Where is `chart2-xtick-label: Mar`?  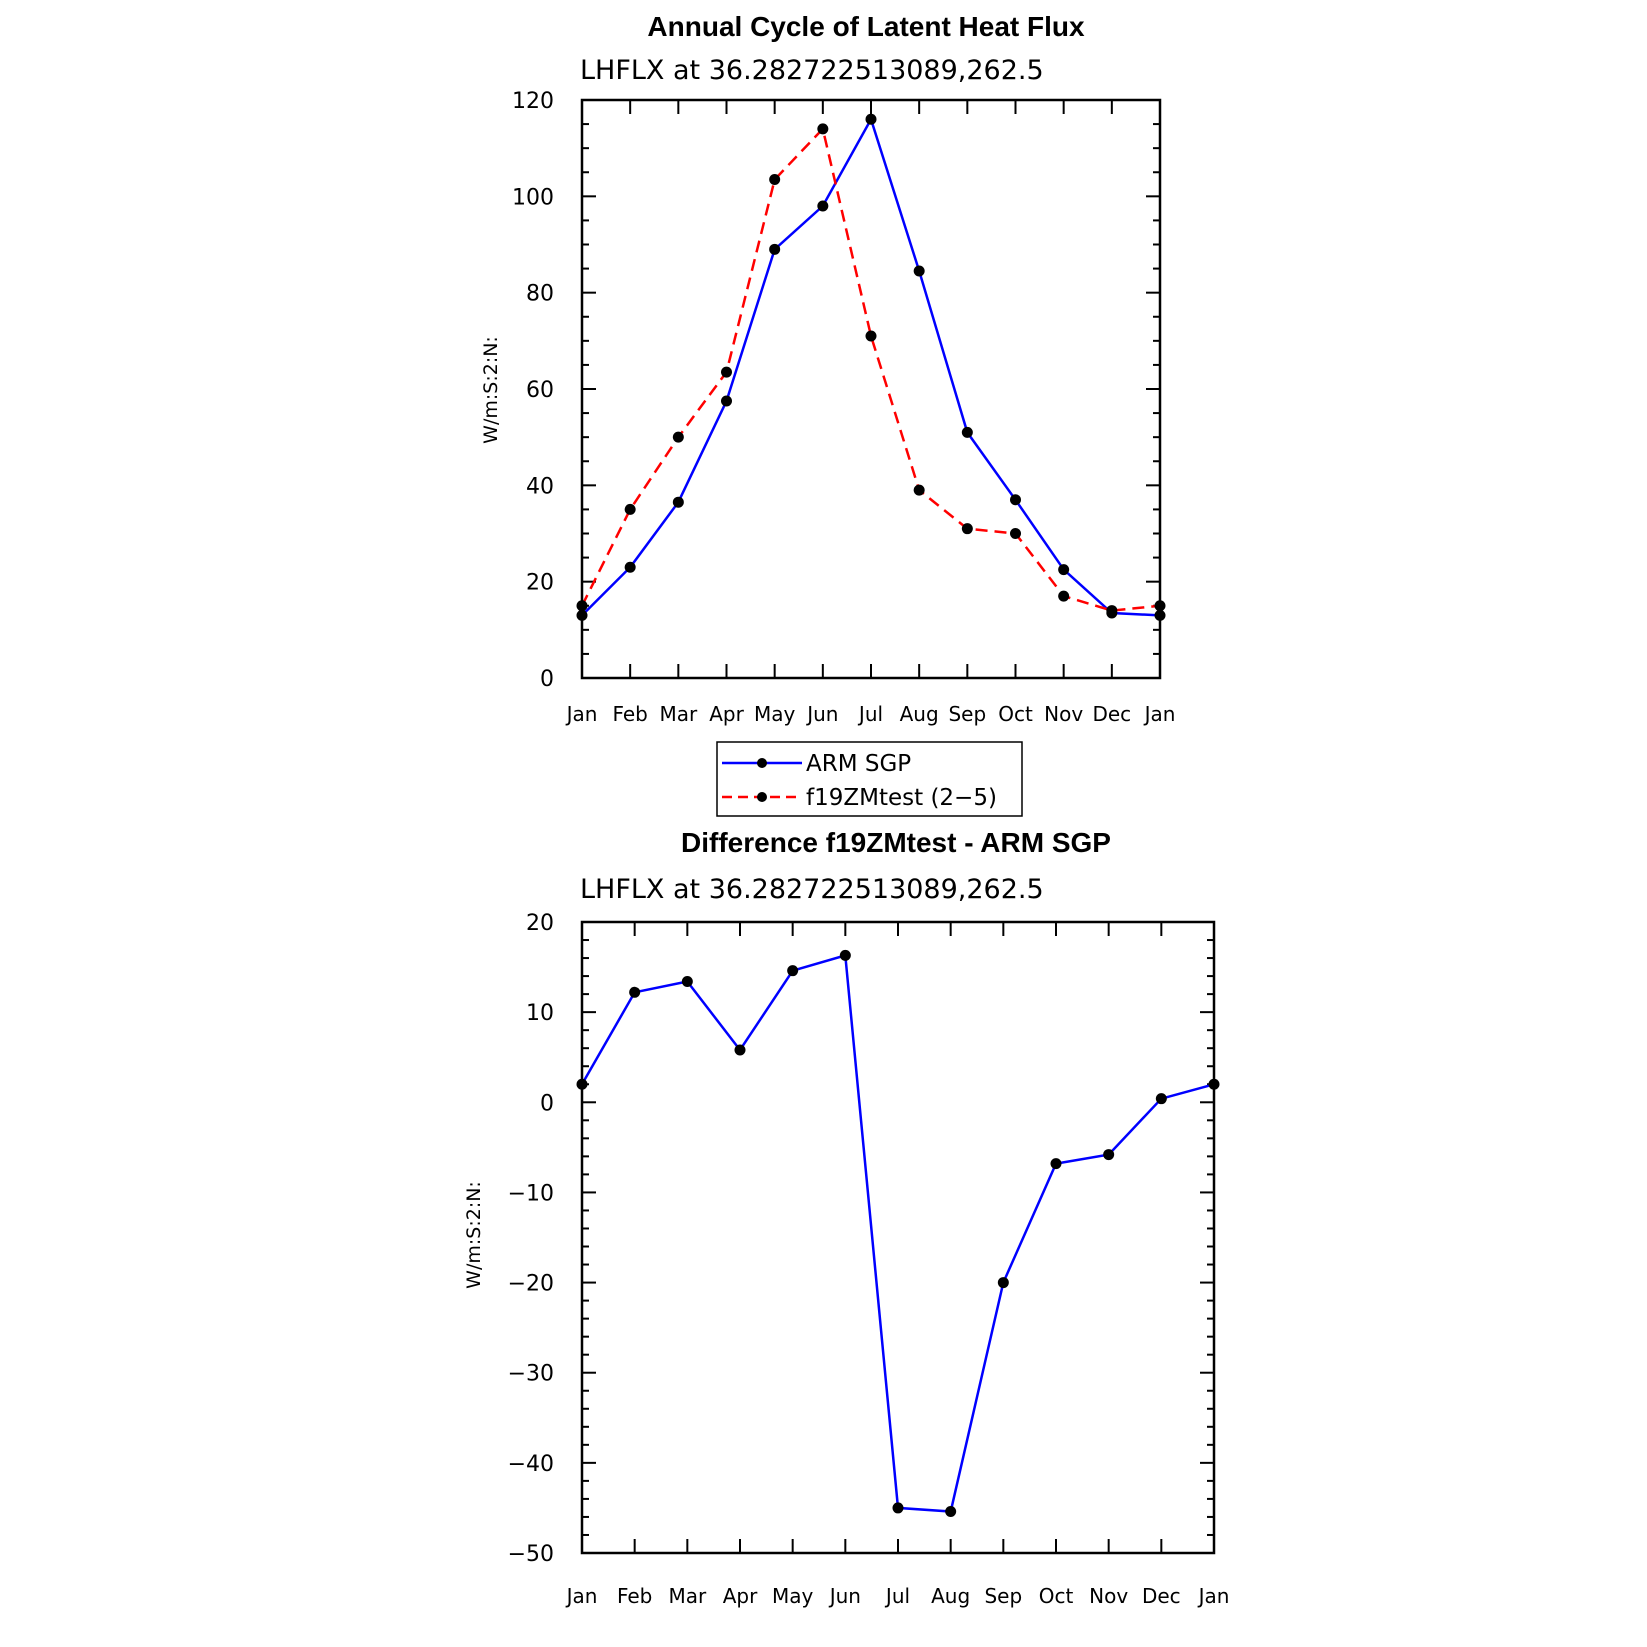
chart2-xtick-label: Mar is located at coordinates (687, 1596).